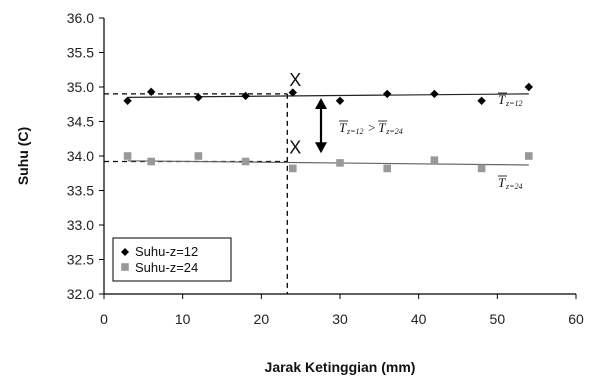 The image size is (591, 378). What do you see at coordinates (340, 319) in the screenshot?
I see `x-tick-label: 30` at bounding box center [340, 319].